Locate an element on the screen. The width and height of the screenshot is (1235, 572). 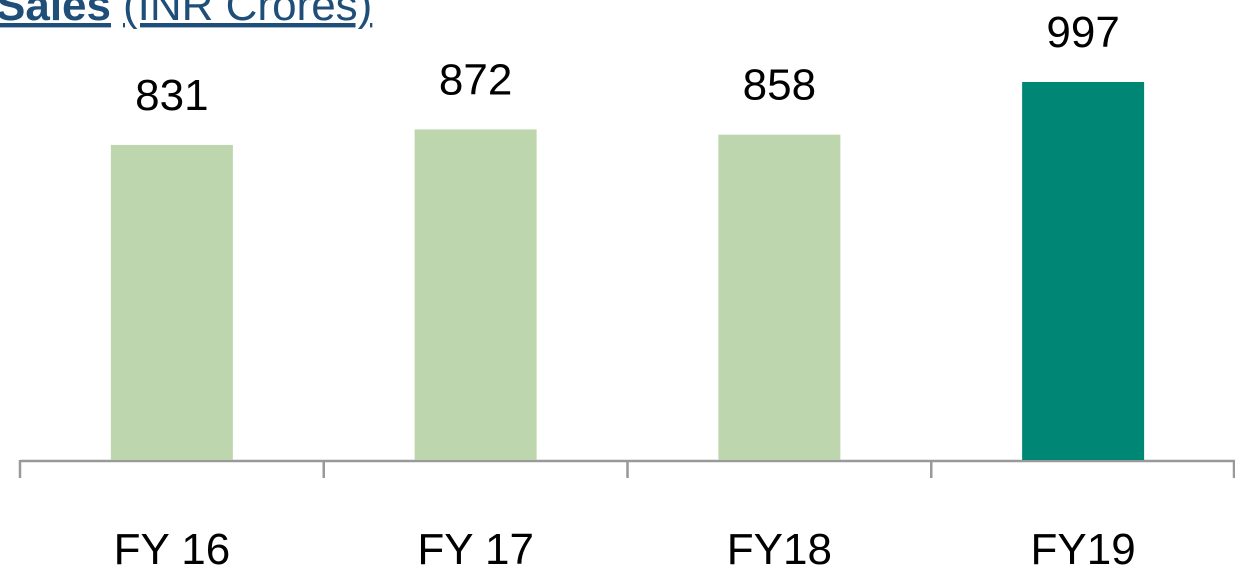
chart-subtitle: (INR Crores) is located at coordinates (247, 15).